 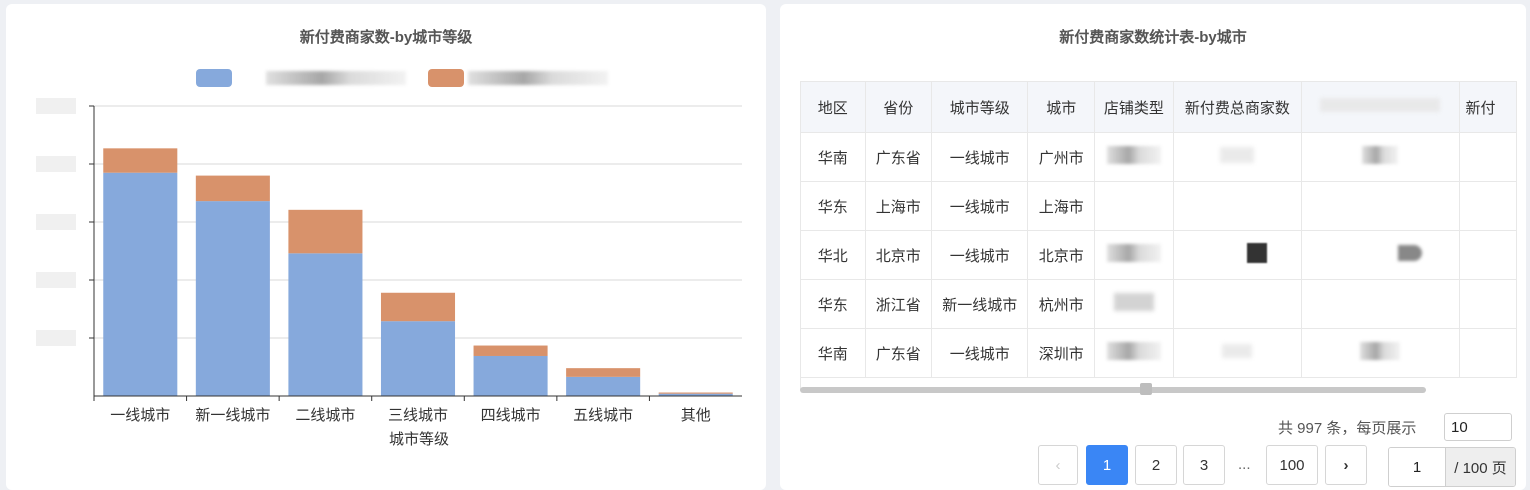 I want to click on cell-province: 广东省, so click(x=899, y=157).